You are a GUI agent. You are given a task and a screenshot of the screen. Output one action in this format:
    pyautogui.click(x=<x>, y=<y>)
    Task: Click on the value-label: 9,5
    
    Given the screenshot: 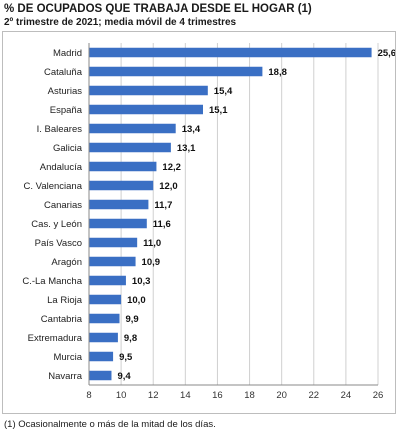 What is the action you would take?
    pyautogui.click(x=126, y=357)
    